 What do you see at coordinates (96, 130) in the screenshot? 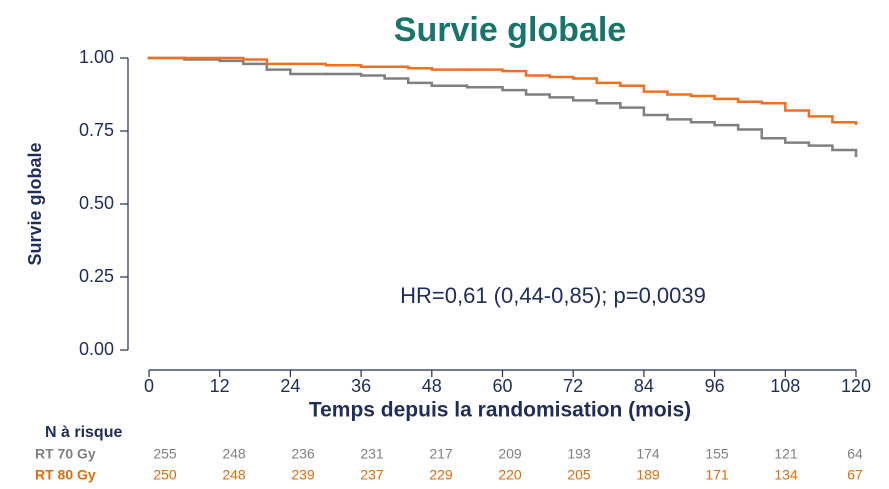
I see `y-tick-label: 0.75` at bounding box center [96, 130].